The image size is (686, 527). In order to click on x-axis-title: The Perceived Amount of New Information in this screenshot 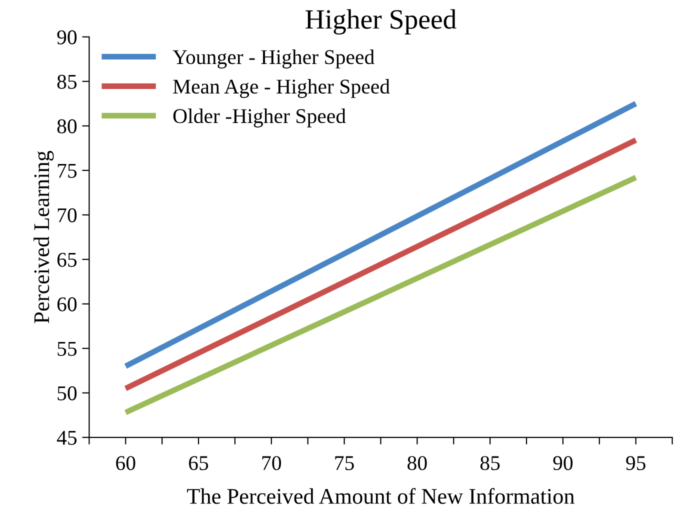, I will do `click(380, 496)`.